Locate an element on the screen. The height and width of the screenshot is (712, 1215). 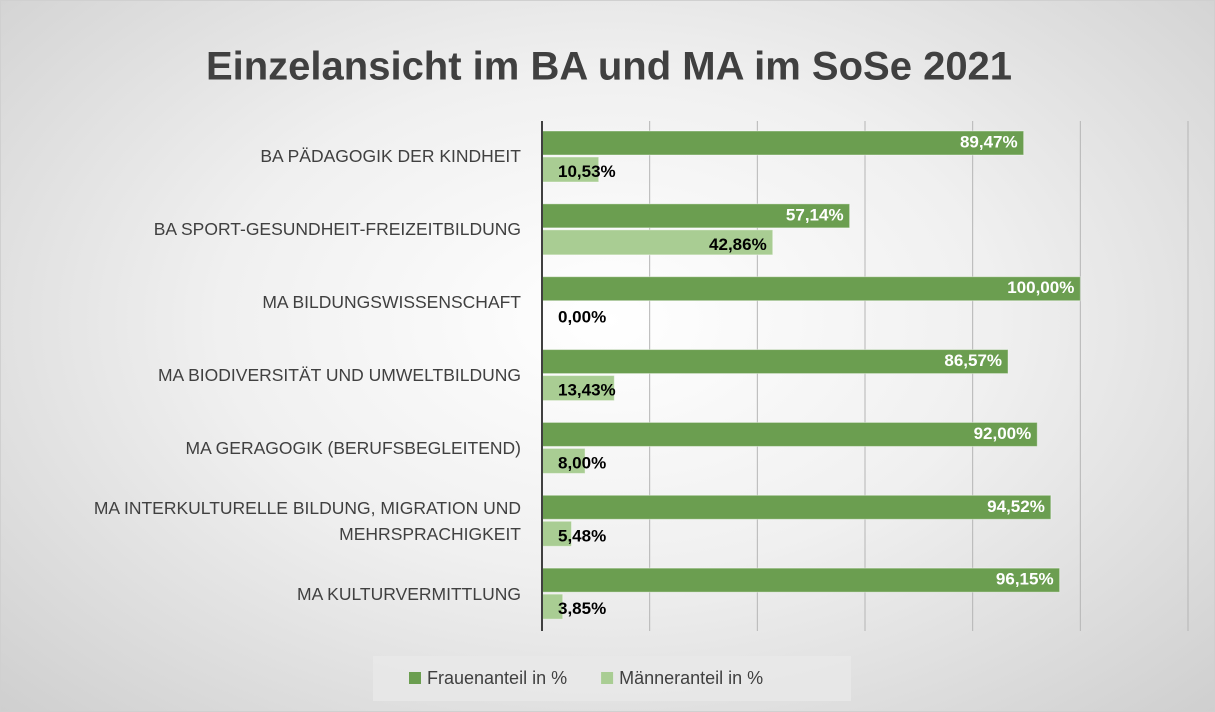
legend-label: Frauenanteil in % is located at coordinates (497, 678).